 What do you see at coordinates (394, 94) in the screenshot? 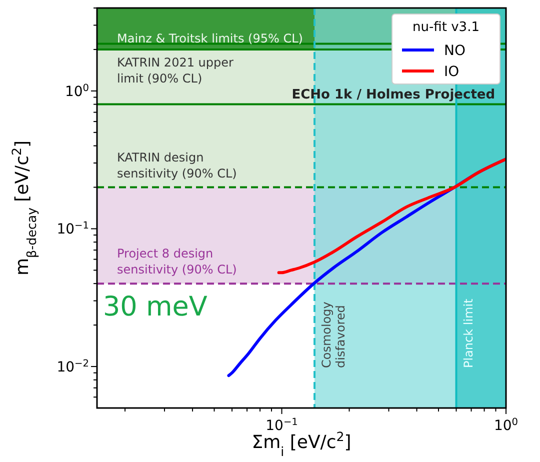
I see `annotation: ECHo 1k / Holmes Projected` at bounding box center [394, 94].